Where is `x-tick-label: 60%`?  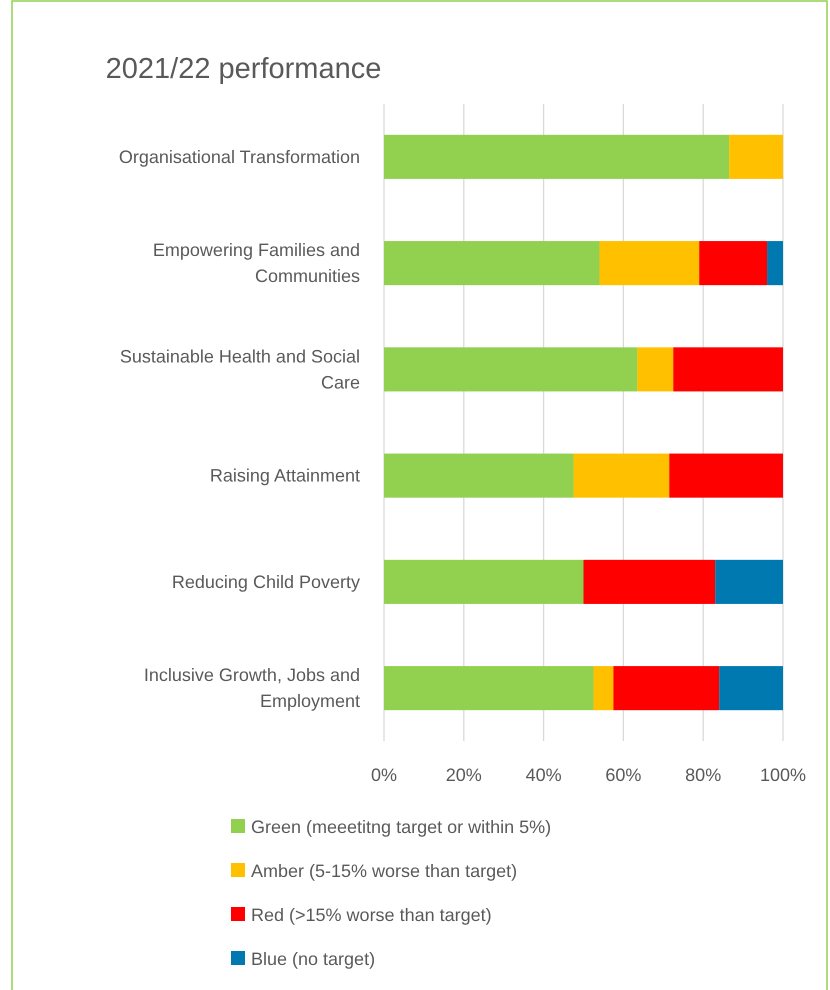
x-tick-label: 60% is located at coordinates (623, 775).